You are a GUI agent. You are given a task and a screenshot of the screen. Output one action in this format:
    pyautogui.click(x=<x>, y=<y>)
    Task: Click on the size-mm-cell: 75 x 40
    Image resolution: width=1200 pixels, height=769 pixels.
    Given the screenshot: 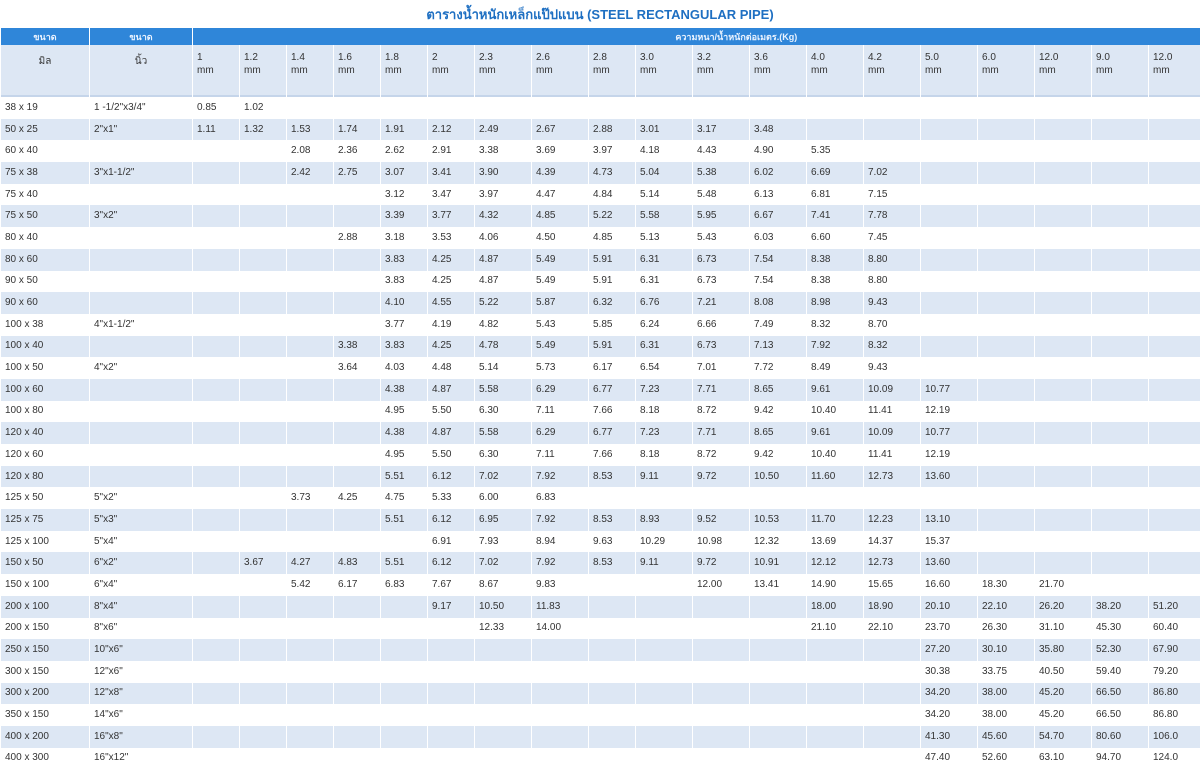 What is the action you would take?
    pyautogui.click(x=45, y=194)
    